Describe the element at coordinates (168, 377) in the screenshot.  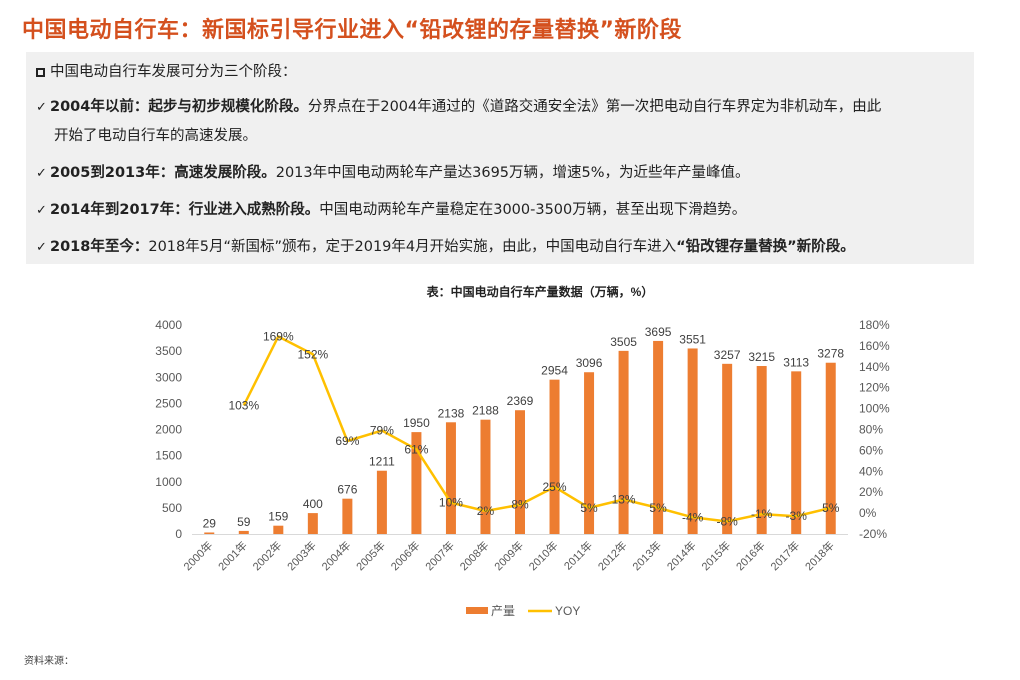
I see `y-left-tick-label: 3000` at that location.